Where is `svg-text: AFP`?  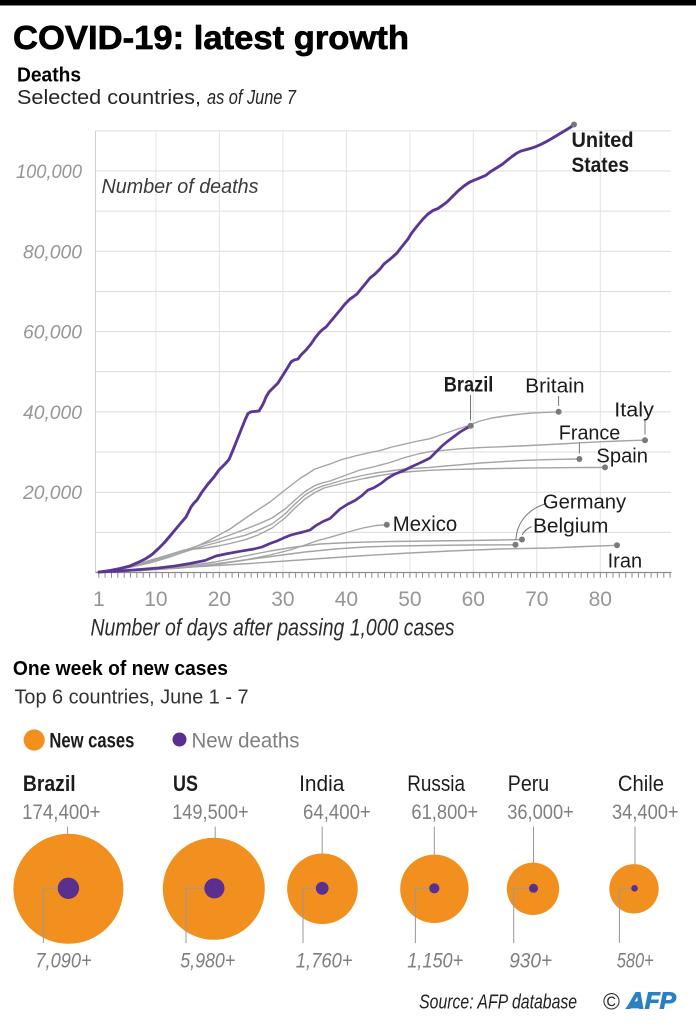 svg-text: AFP is located at coordinates (651, 1000).